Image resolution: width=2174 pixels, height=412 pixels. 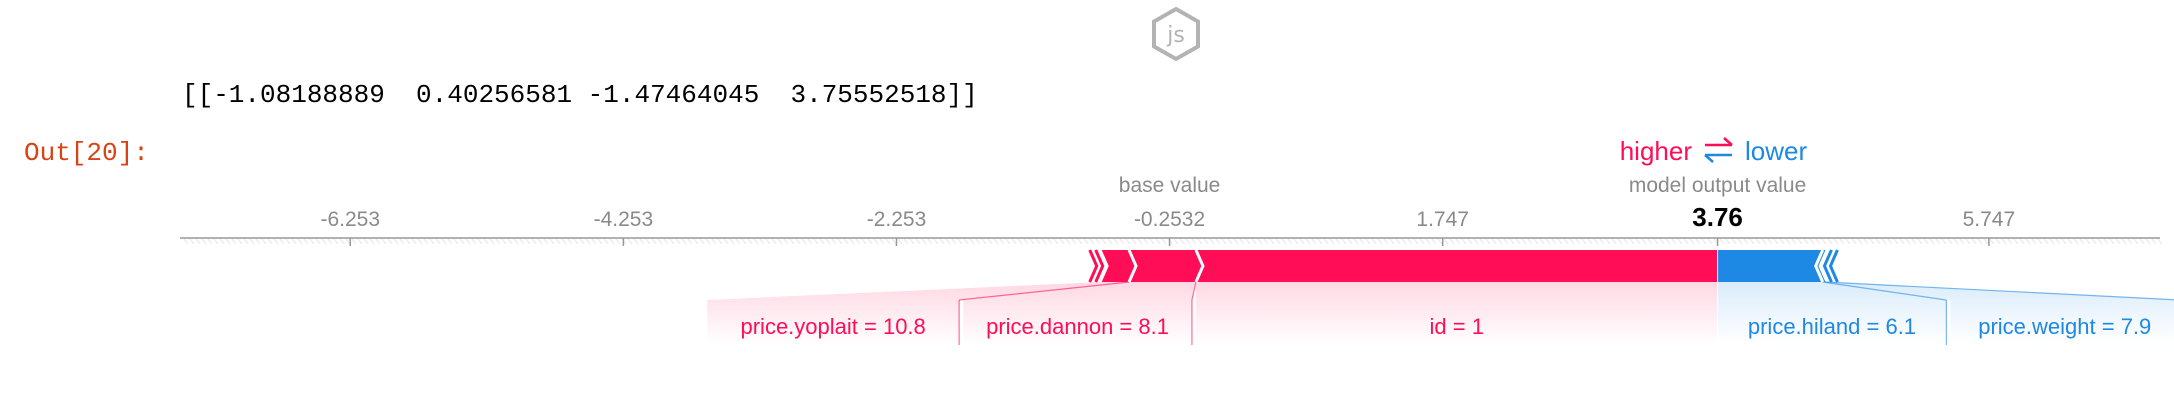 What do you see at coordinates (1463, 297) in the screenshot?
I see `force-bars` at bounding box center [1463, 297].